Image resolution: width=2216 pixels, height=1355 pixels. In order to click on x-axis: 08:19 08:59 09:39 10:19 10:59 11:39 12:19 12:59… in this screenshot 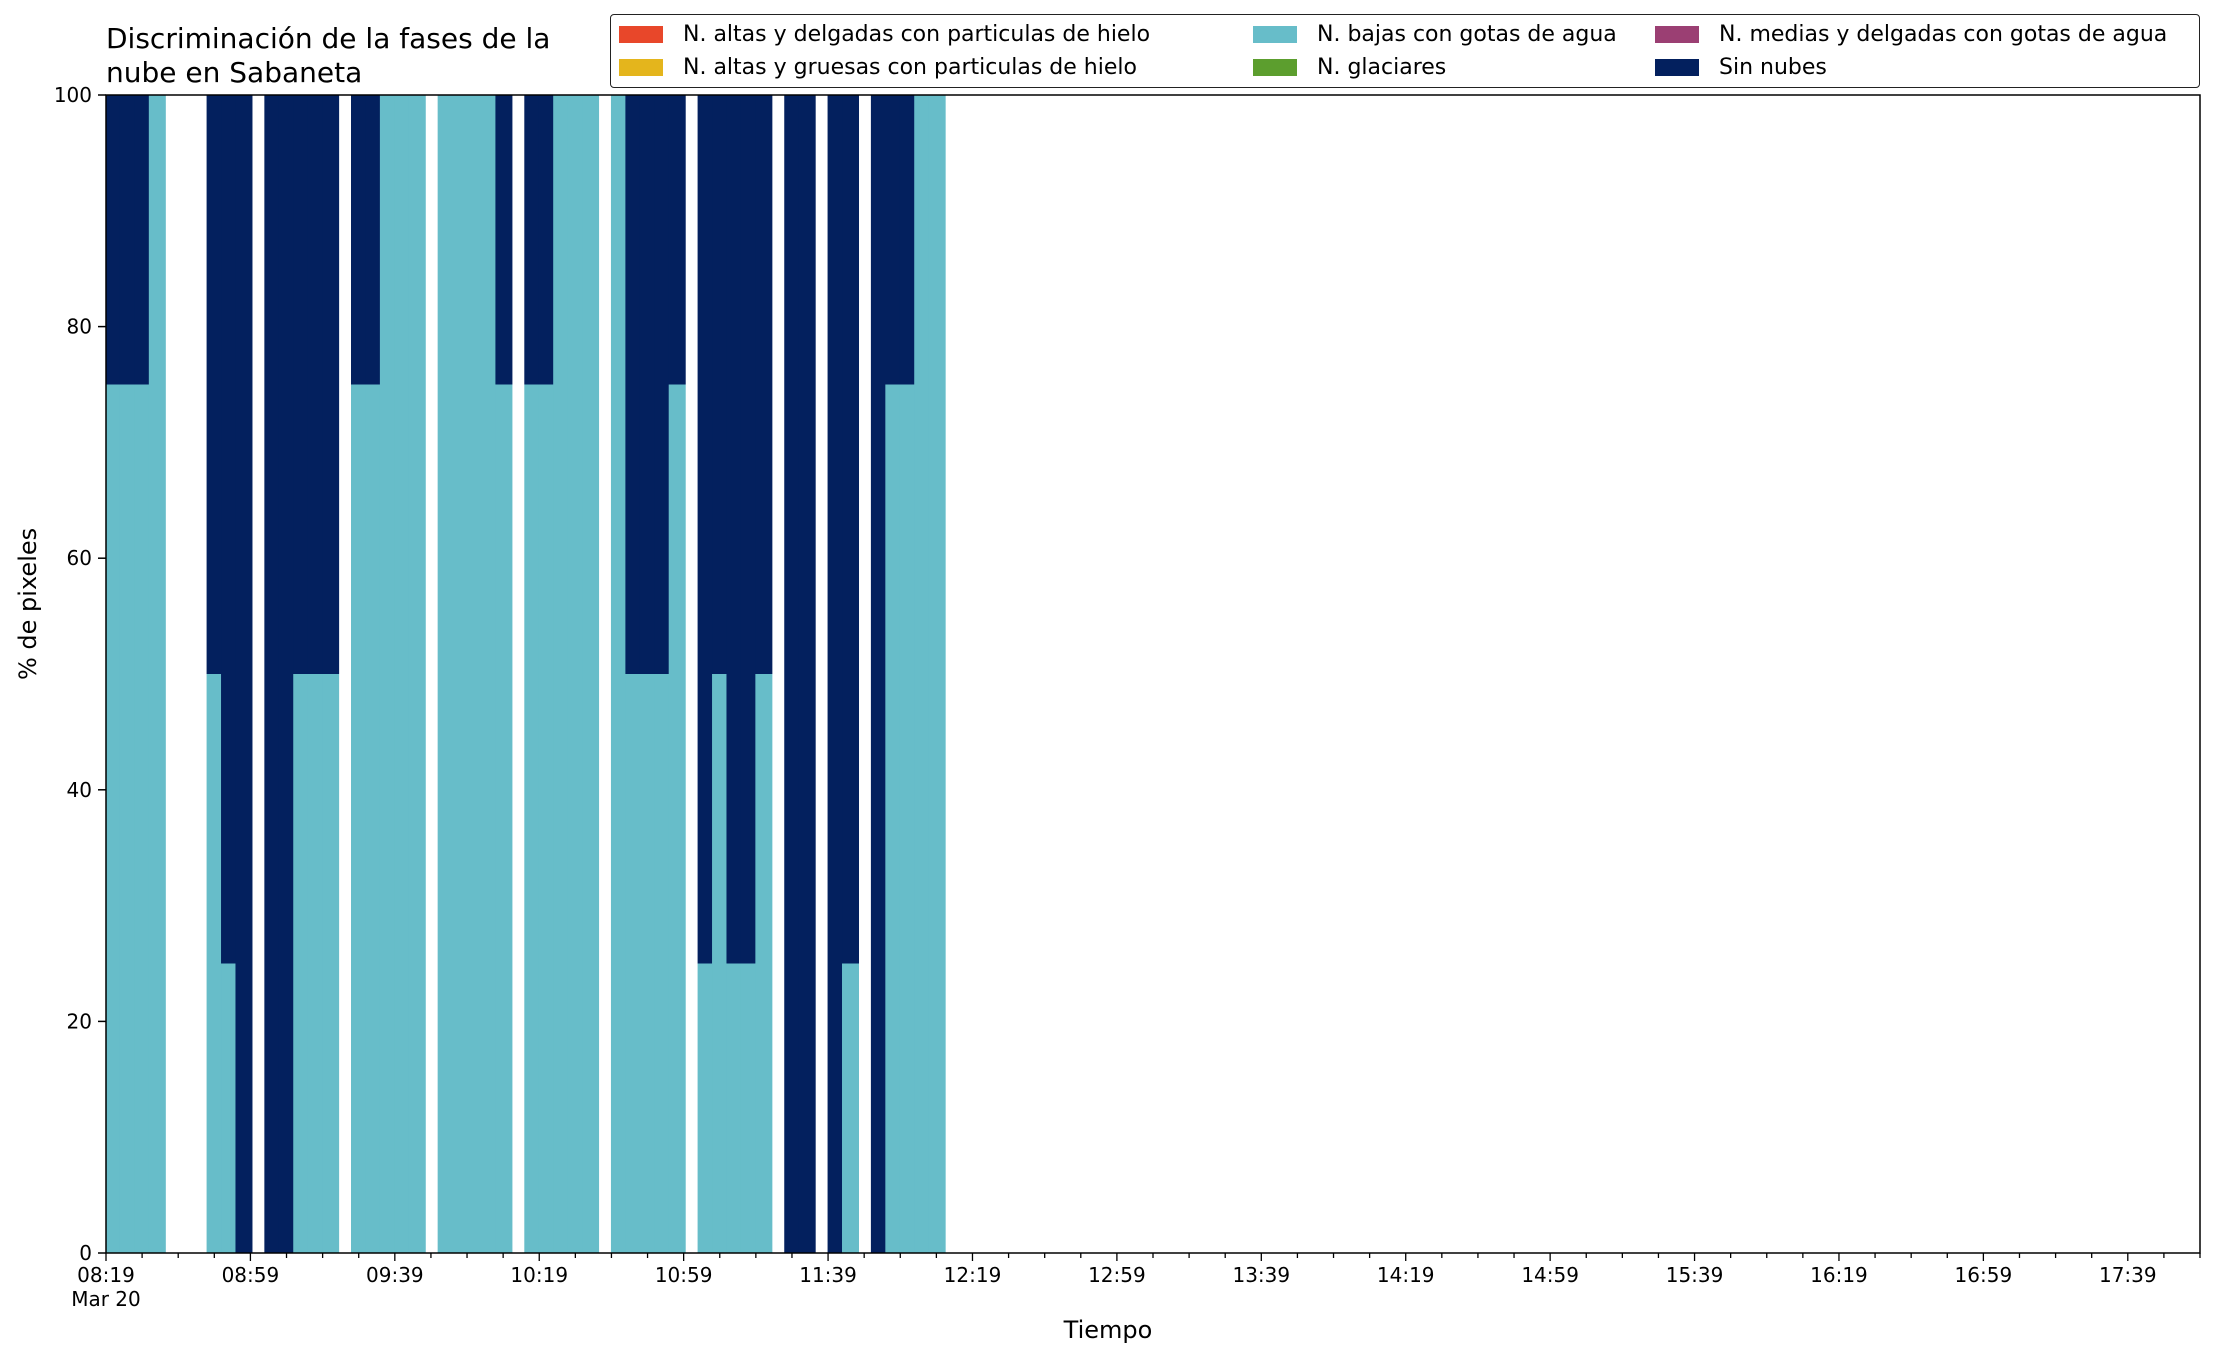, I will do `click(1136, 1282)`.